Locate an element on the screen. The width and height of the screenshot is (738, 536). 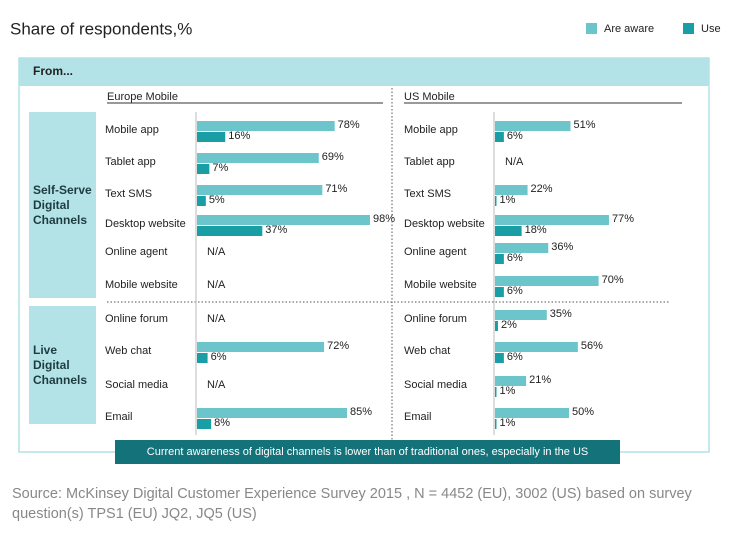
value-label: 77% is located at coordinates (623, 219).